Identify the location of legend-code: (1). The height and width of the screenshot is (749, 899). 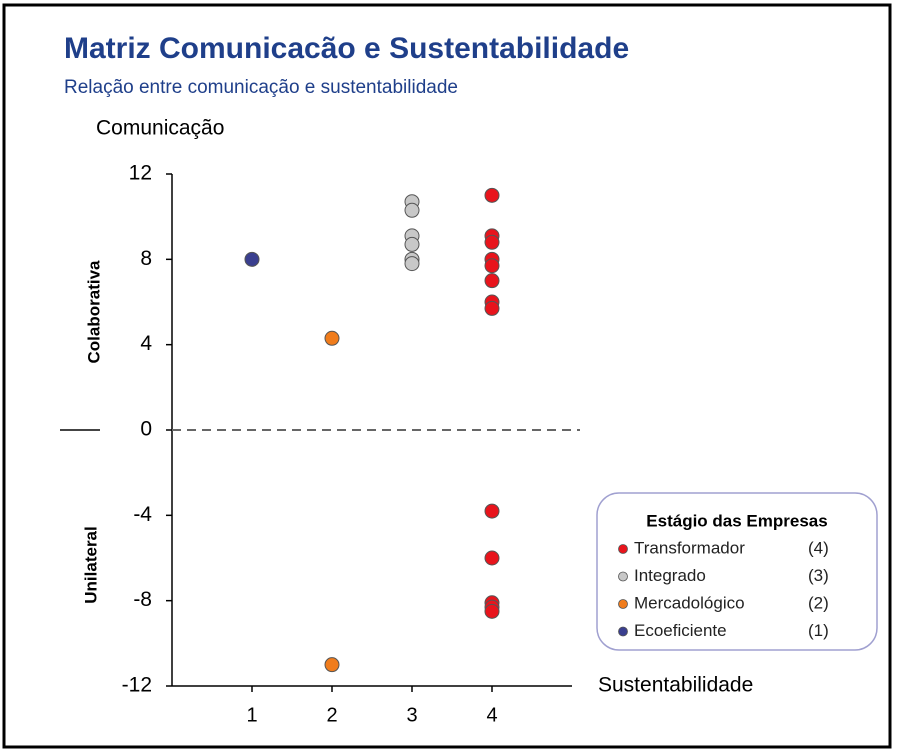
(818, 630).